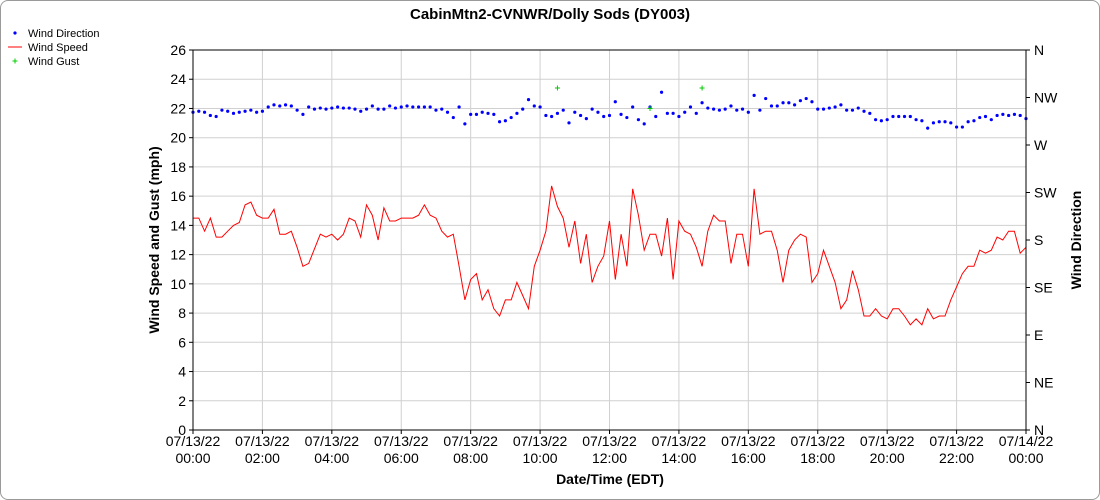 This screenshot has width=1100, height=500. I want to click on x-tick-time: 06:00, so click(401, 458).